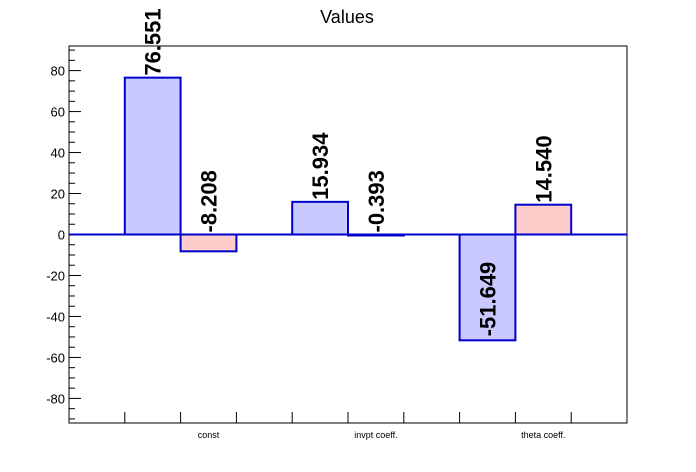  Describe the element at coordinates (55, 357) in the screenshot. I see `y-tick-label: -60` at that location.